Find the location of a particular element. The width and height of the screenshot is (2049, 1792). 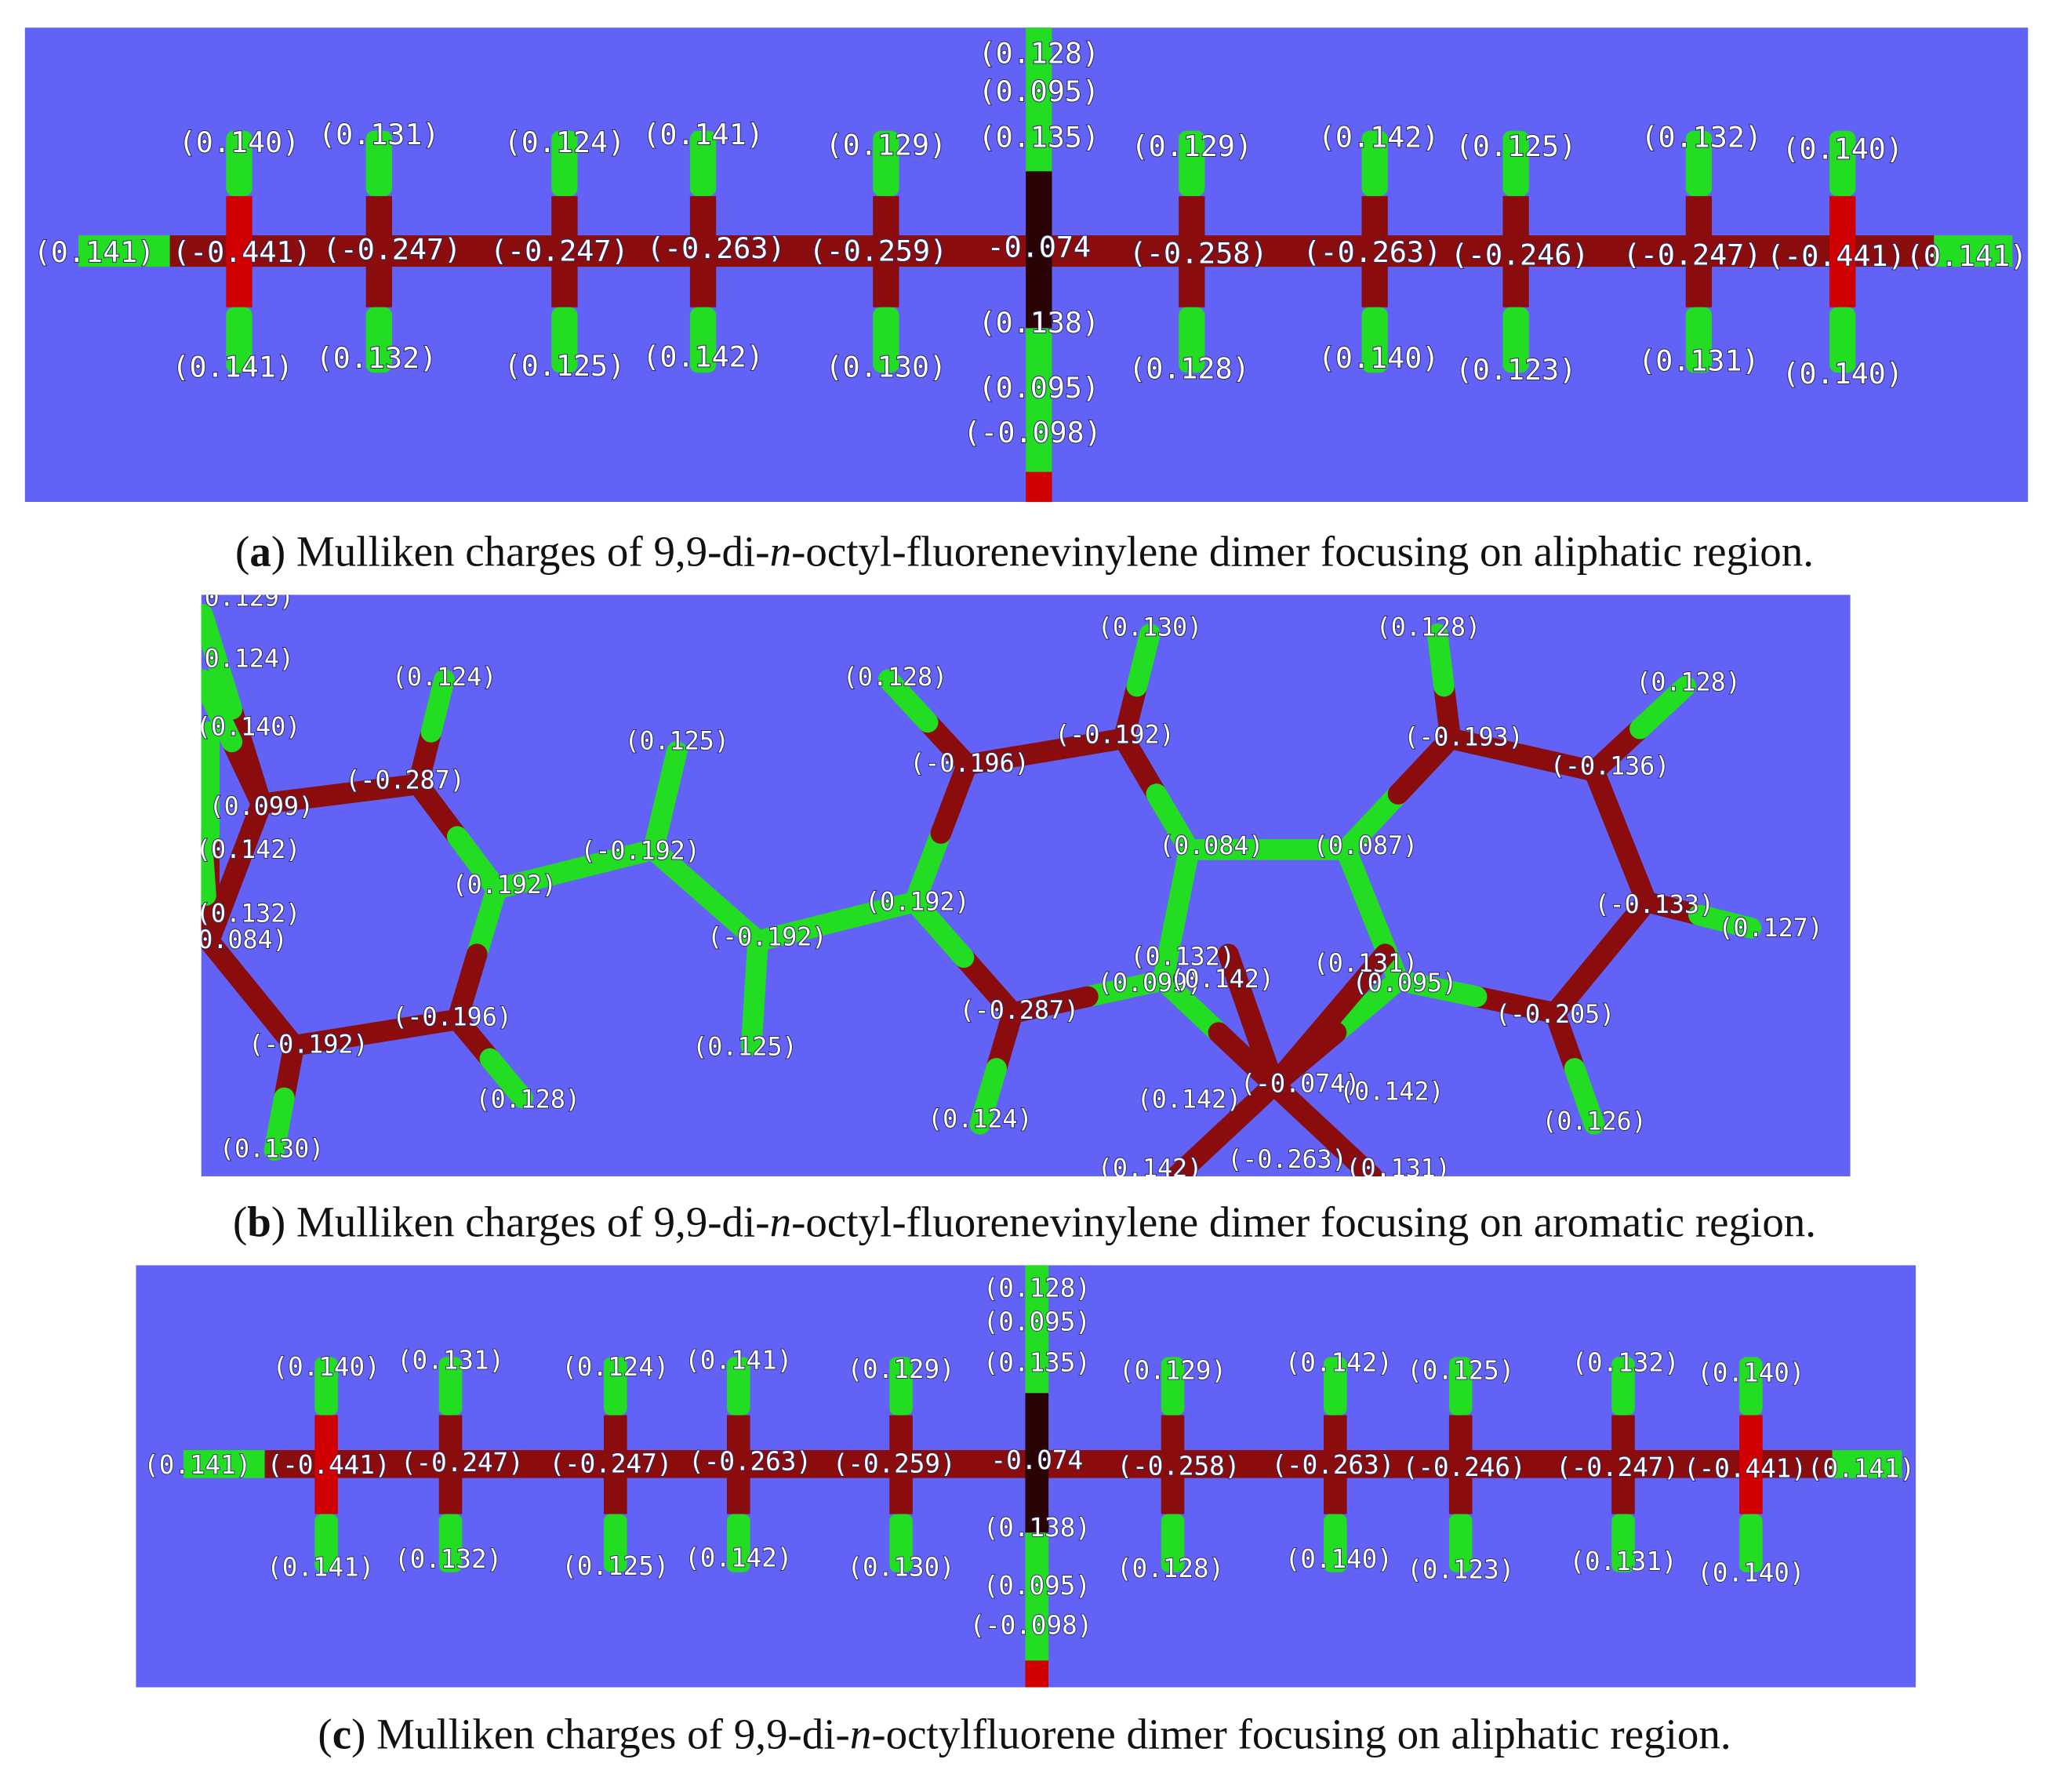

caption-run: a is located at coordinates (260, 551).